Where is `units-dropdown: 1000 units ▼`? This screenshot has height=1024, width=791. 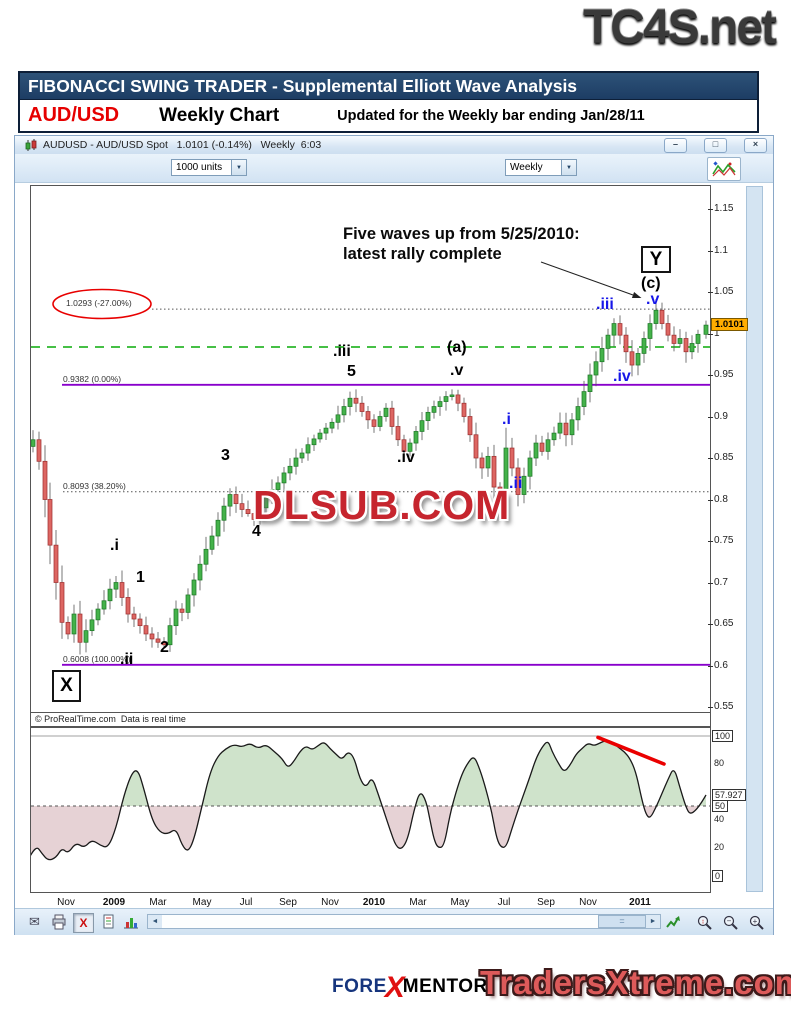 units-dropdown: 1000 units ▼ is located at coordinates (209, 167).